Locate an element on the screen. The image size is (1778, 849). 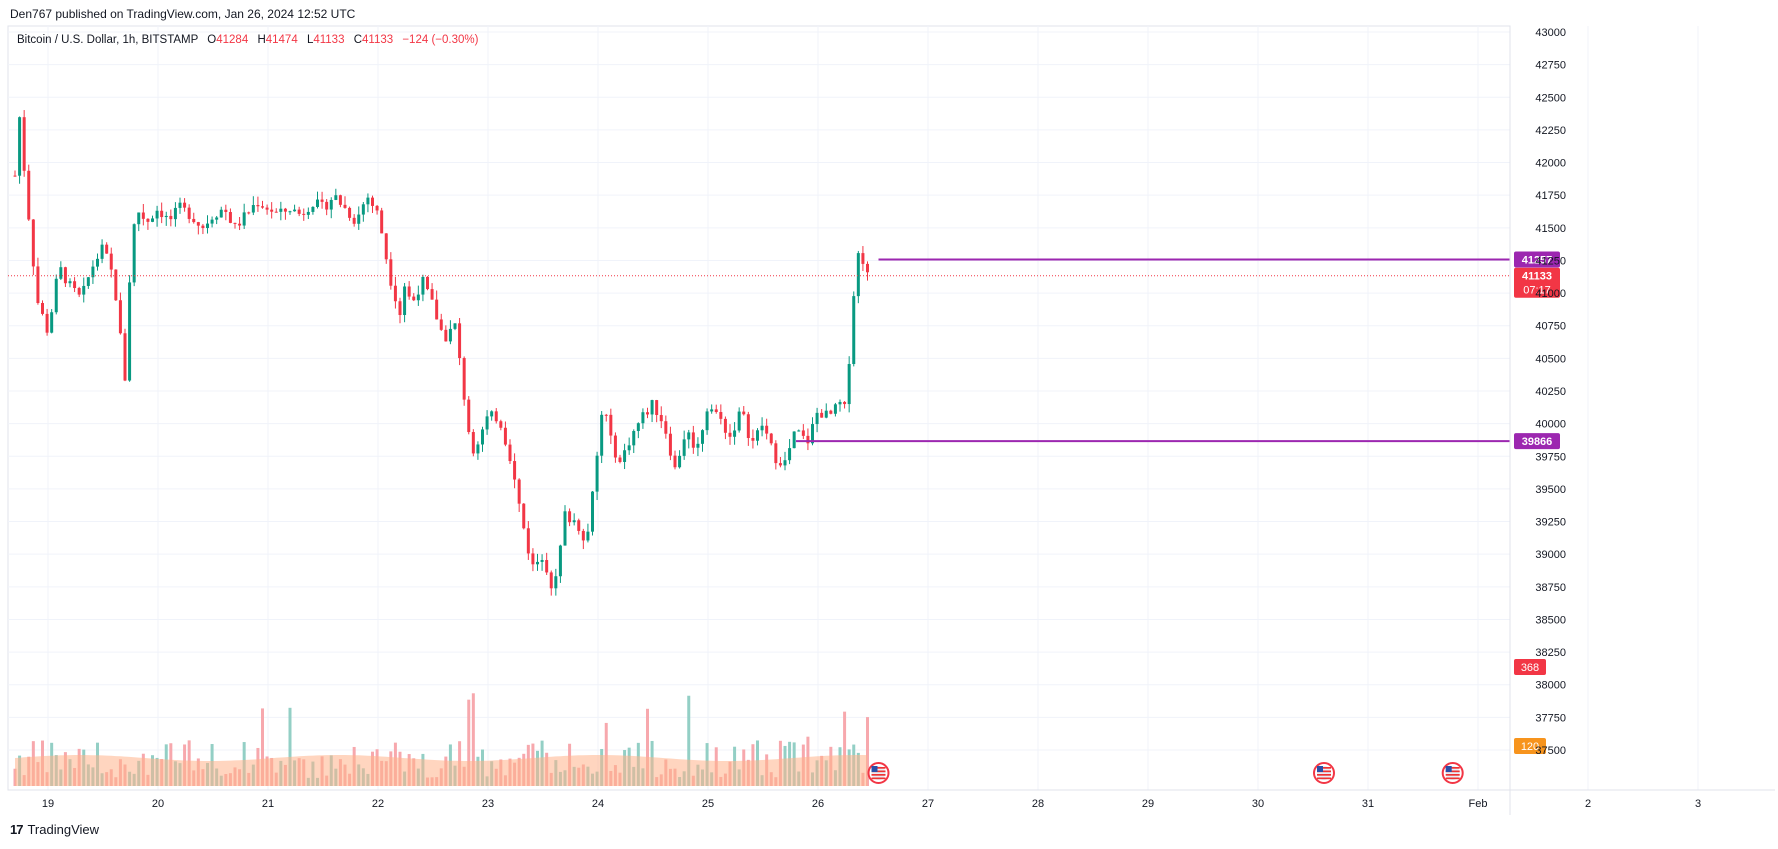
change-value: −124 (−0.30%) is located at coordinates (440, 40).